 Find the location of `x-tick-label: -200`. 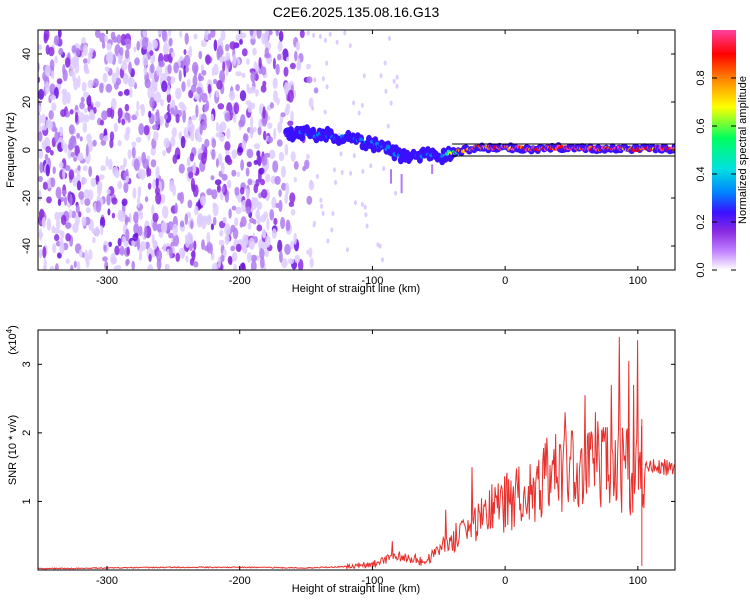

x-tick-label: -200 is located at coordinates (240, 581).